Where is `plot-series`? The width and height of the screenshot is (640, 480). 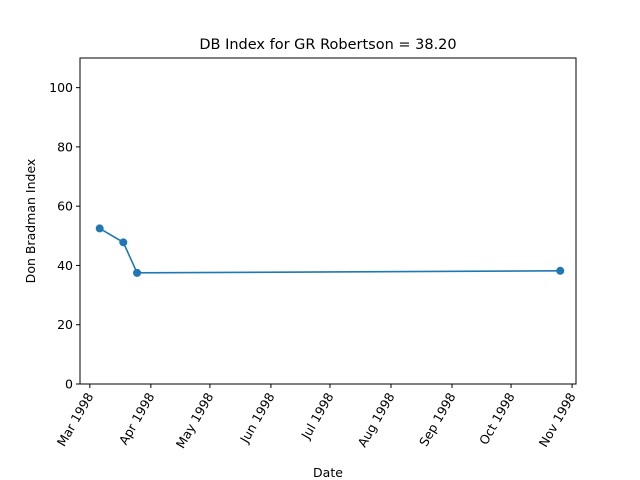
plot-series is located at coordinates (330, 250).